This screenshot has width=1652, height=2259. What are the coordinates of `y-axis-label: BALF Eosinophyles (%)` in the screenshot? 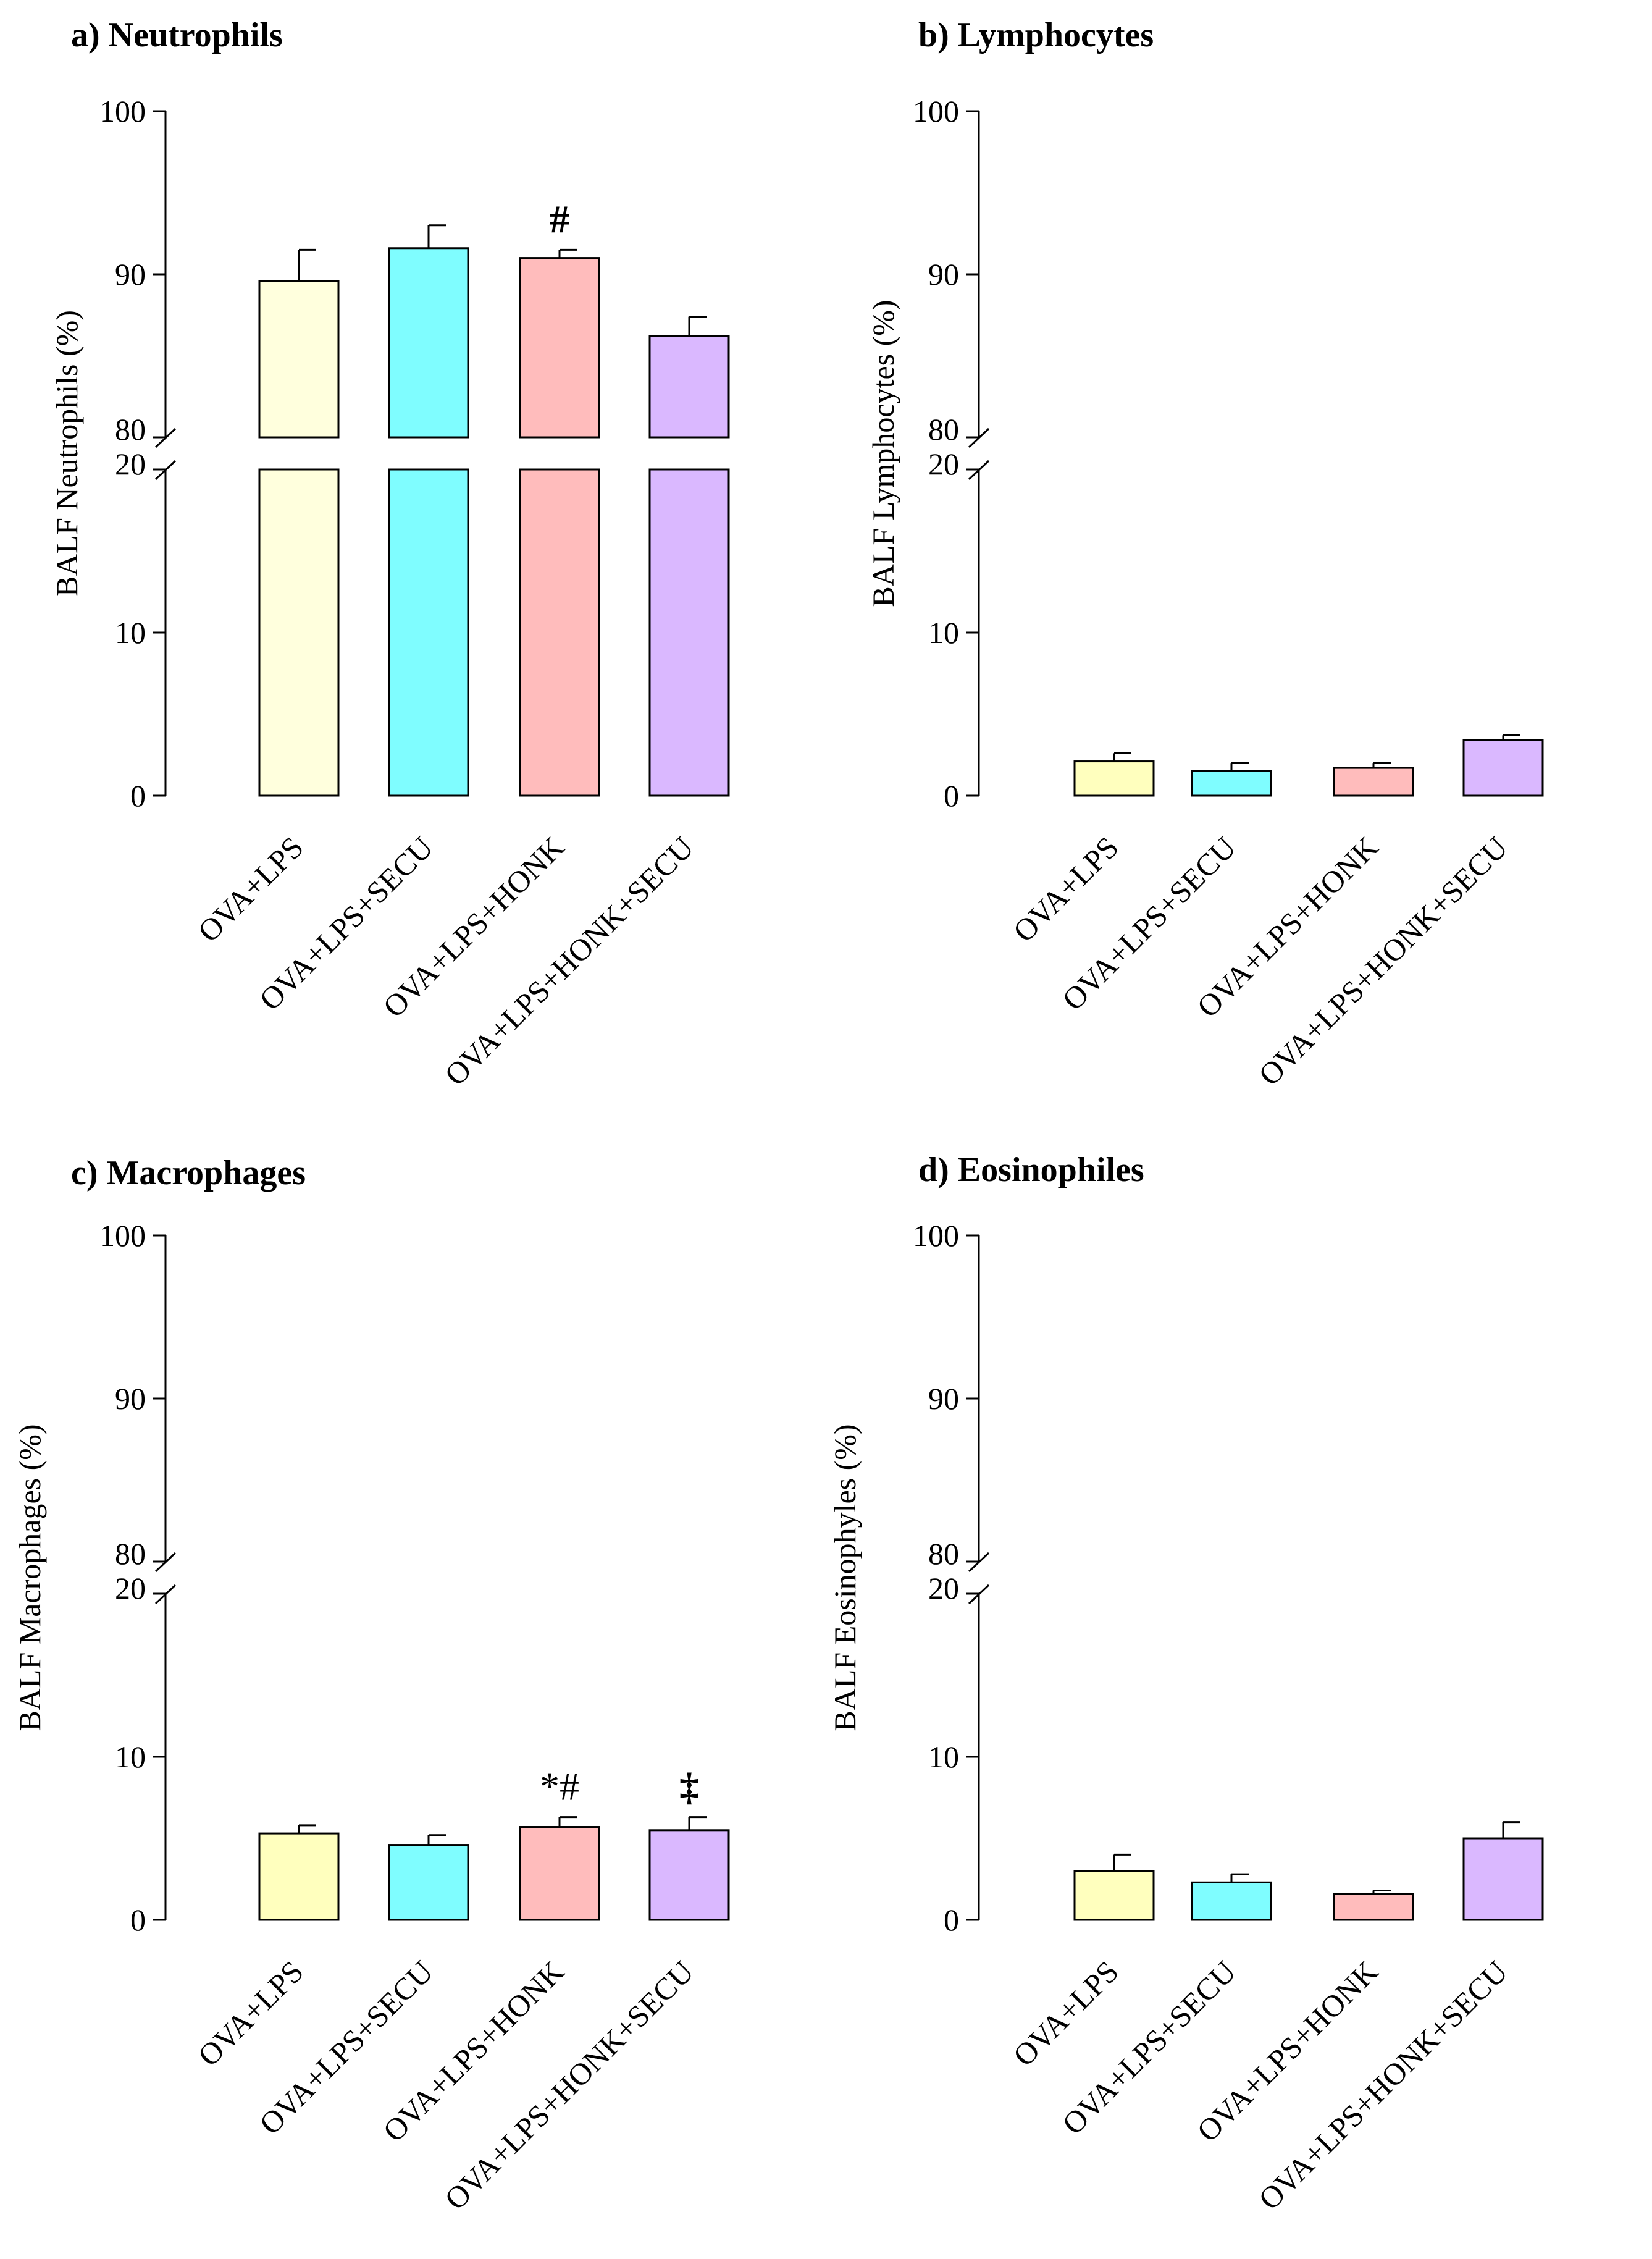 It's located at (845, 1577).